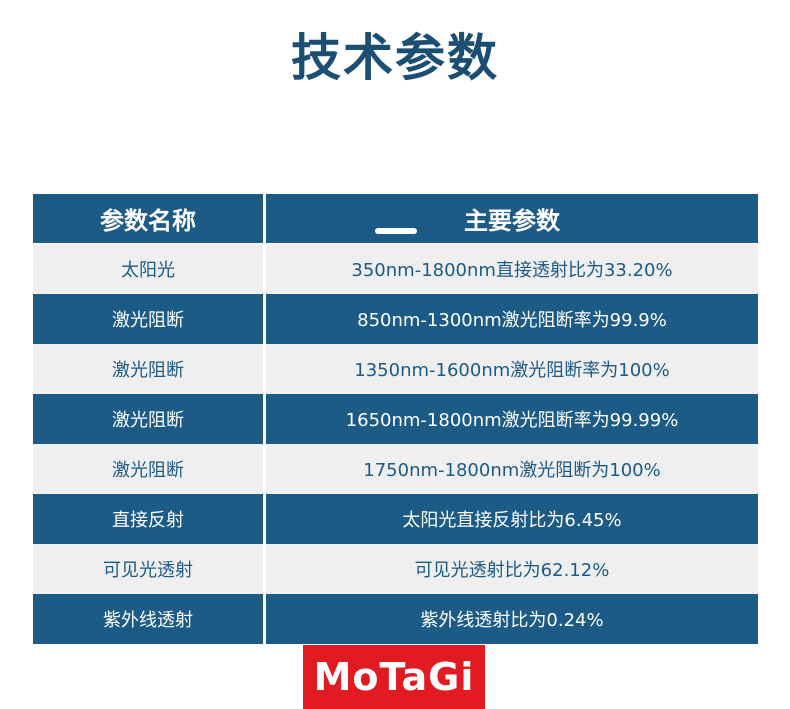  Describe the element at coordinates (394, 677) in the screenshot. I see `brand-logo: MoTaGi` at that location.